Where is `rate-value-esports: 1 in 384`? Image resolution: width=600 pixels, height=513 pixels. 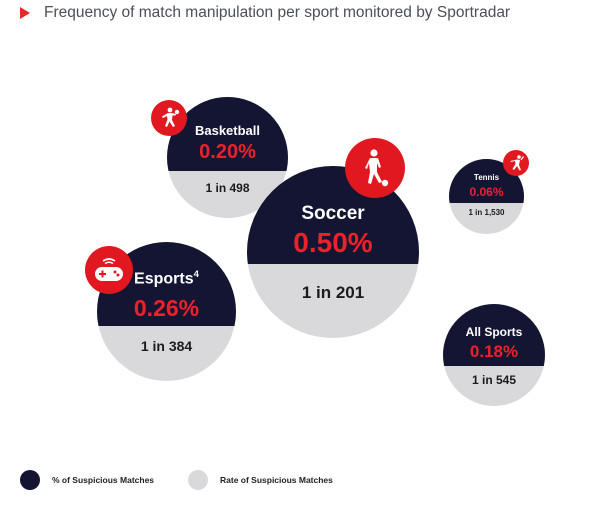
rate-value-esports: 1 in 384 is located at coordinates (166, 346).